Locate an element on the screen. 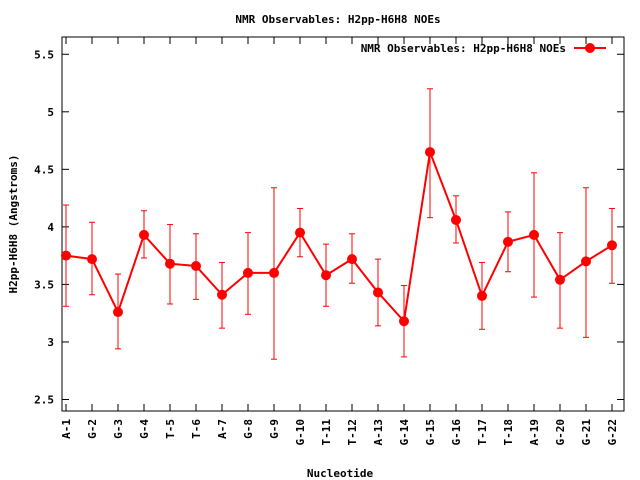 The image size is (640, 480). legend-label: NMR Observables: H2pp-H6H8 NOEs is located at coordinates (463, 48).